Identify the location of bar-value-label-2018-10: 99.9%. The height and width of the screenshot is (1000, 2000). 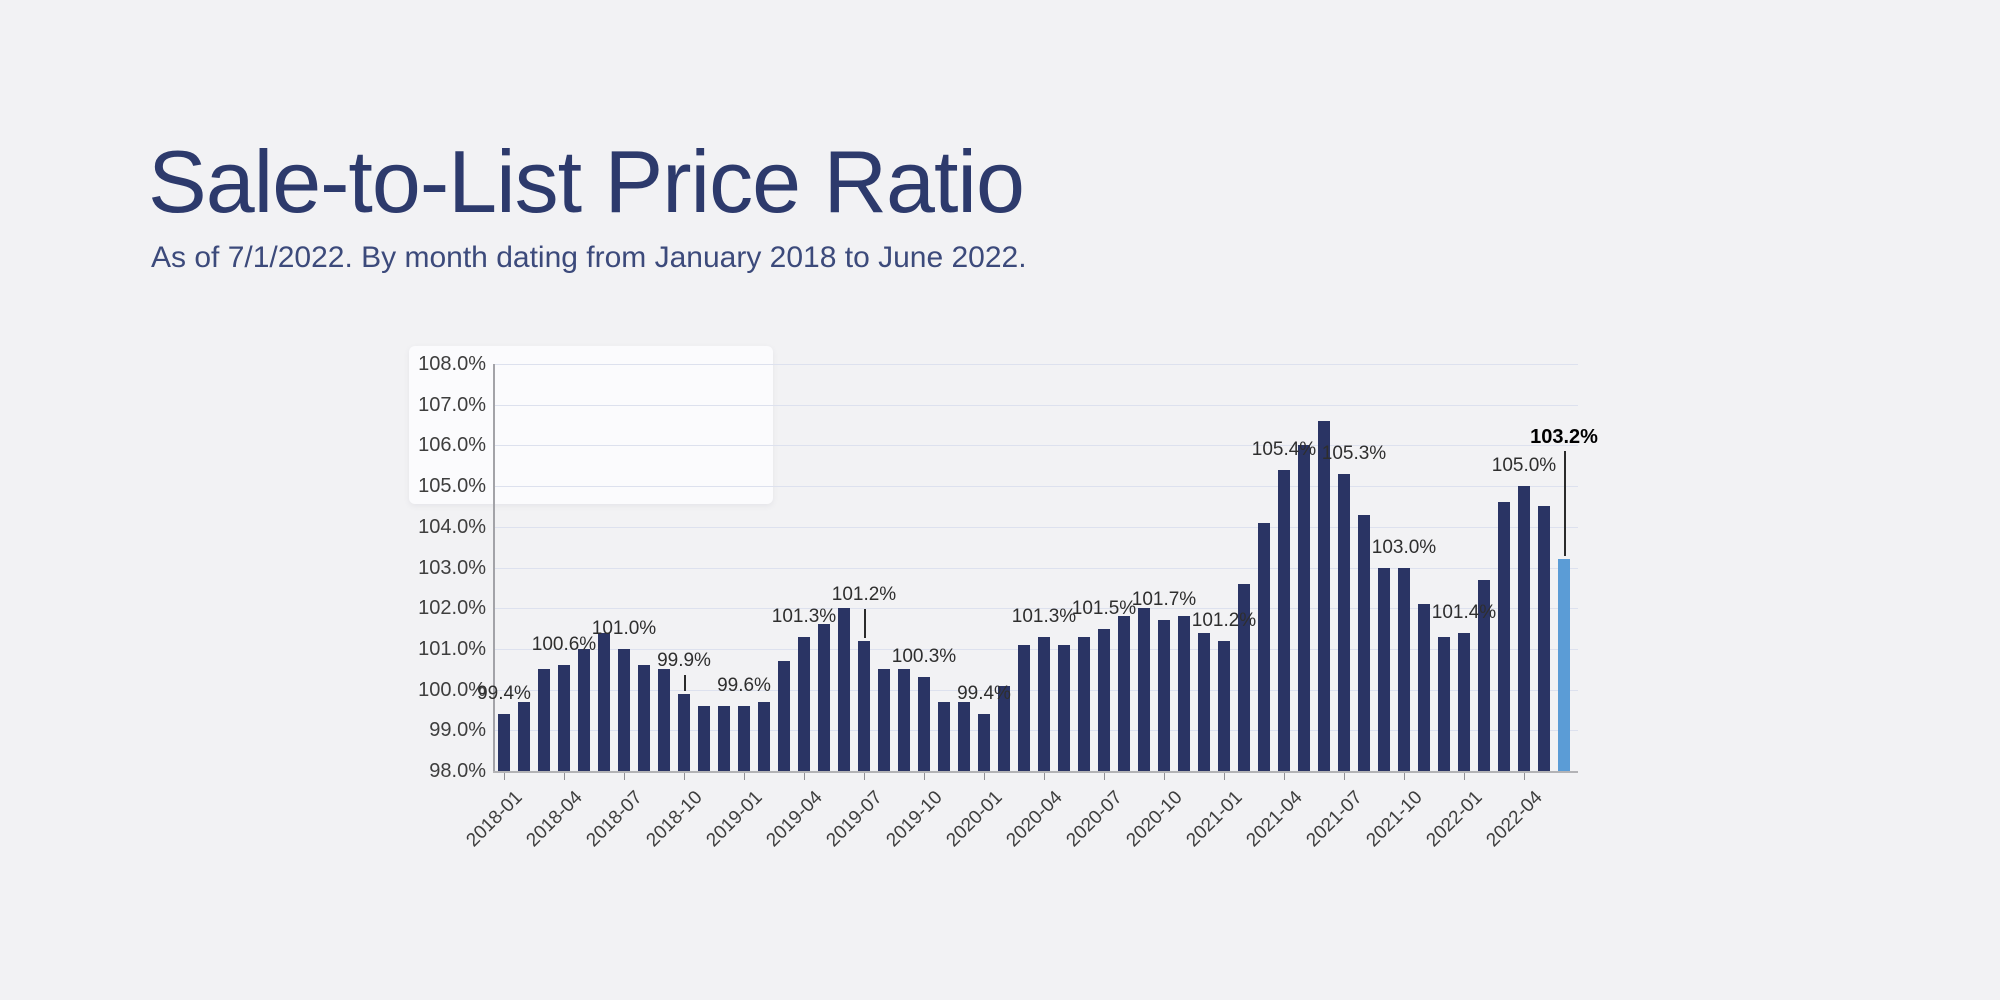
(684, 660).